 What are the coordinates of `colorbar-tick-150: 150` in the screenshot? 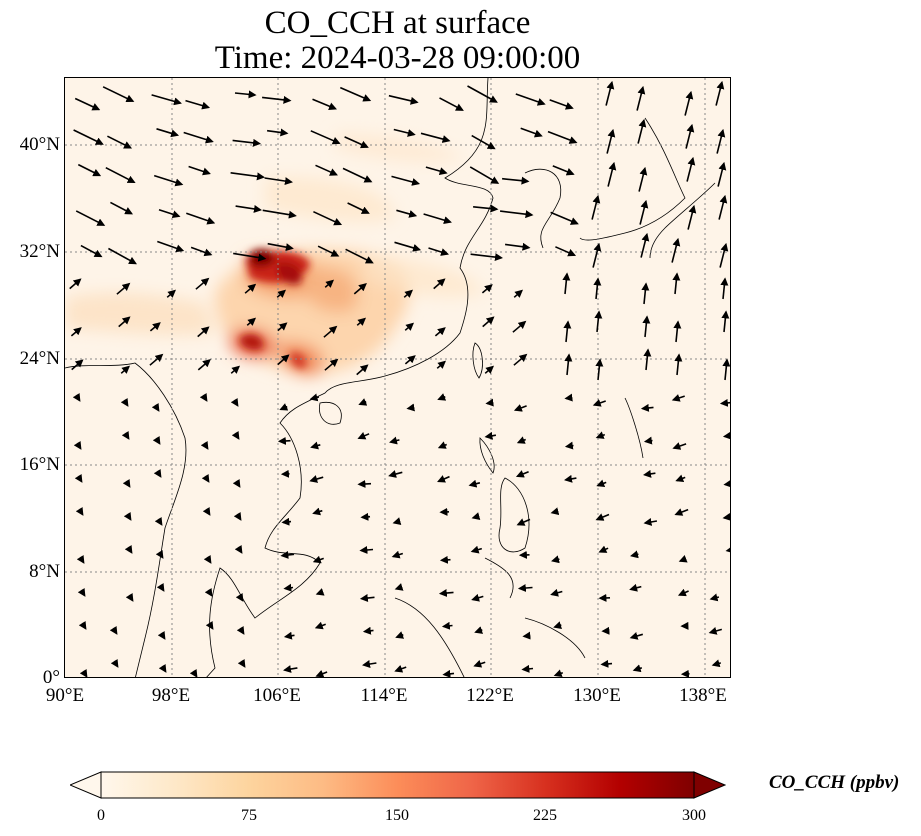 It's located at (397, 815).